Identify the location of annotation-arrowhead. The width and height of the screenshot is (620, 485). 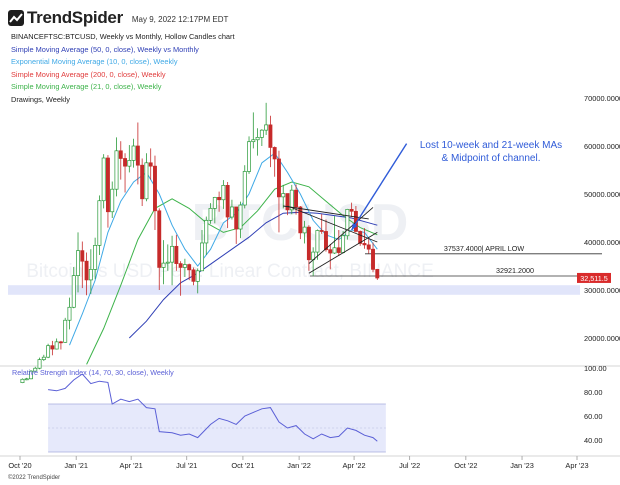
(354, 226).